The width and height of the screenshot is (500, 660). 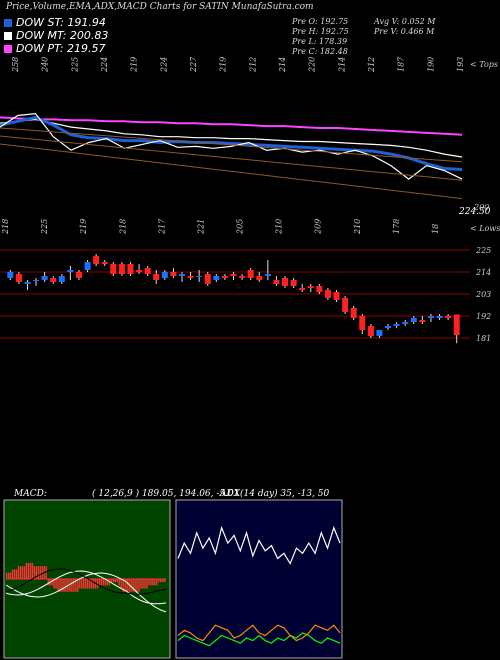 I want to click on price-tick-label: 192, so click(x=483, y=316).